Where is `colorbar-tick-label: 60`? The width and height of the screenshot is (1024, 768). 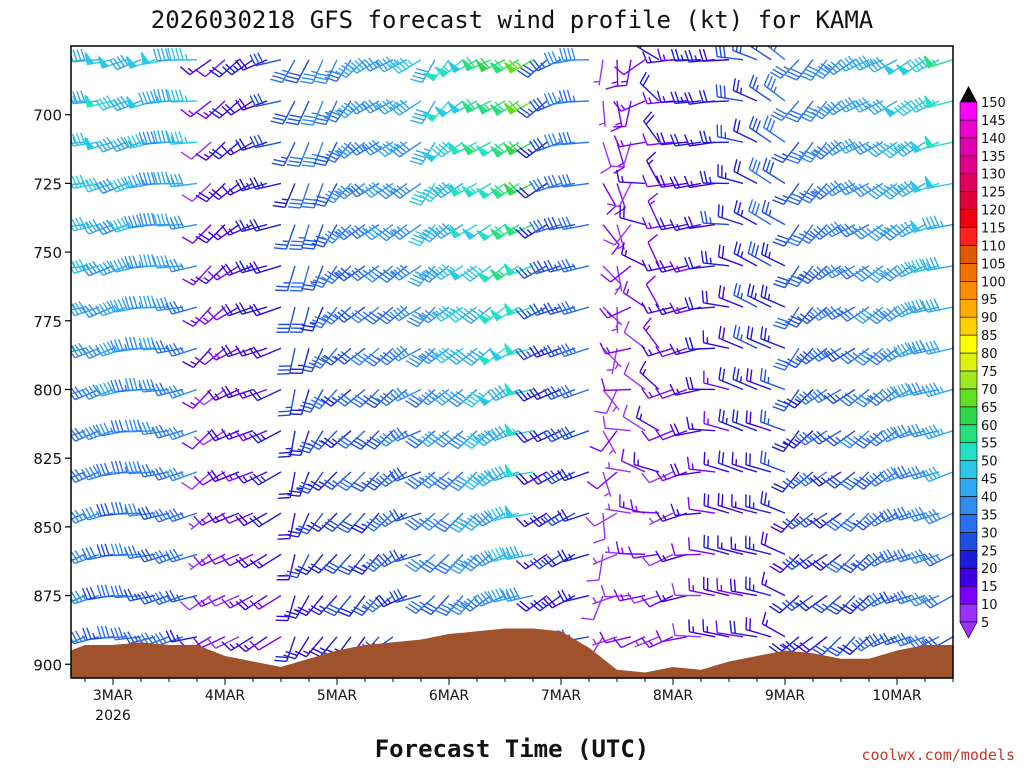 colorbar-tick-label: 60 is located at coordinates (989, 426).